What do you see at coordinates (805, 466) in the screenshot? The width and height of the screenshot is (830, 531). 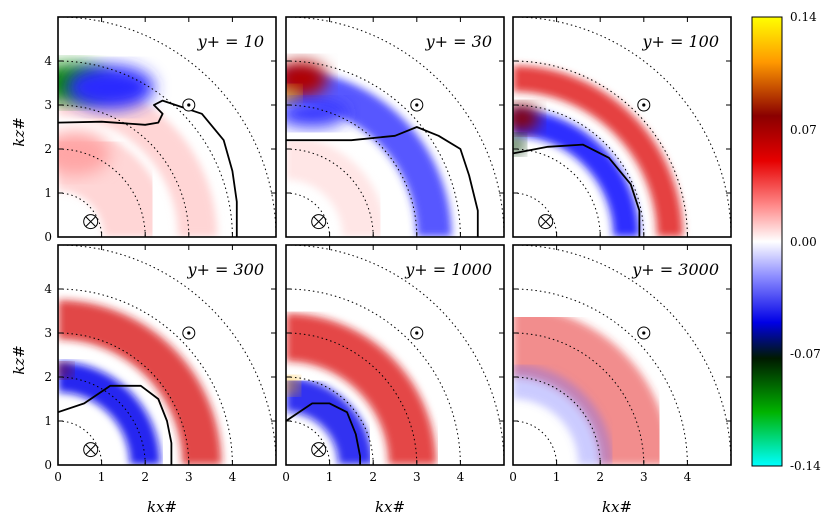 I see `colorbar-tick-min: -0.14` at bounding box center [805, 466].